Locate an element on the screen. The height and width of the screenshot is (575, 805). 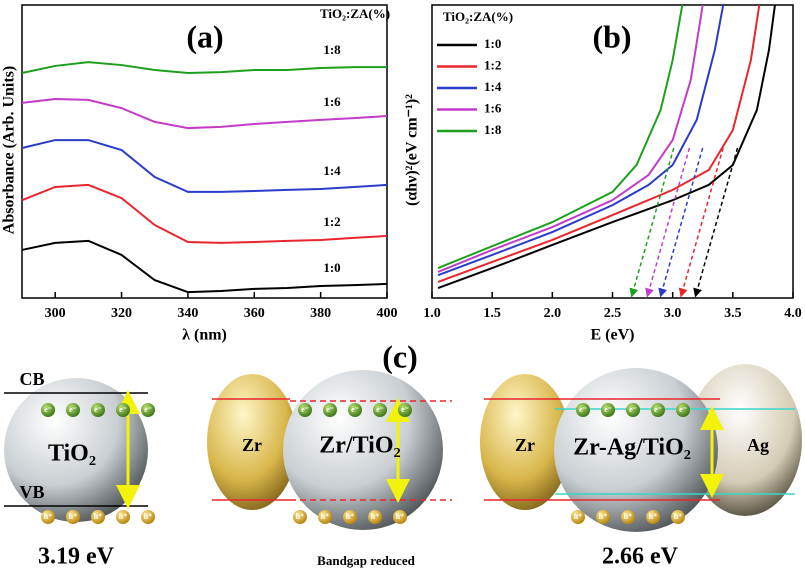
panel-label: (c) is located at coordinates (400, 356).